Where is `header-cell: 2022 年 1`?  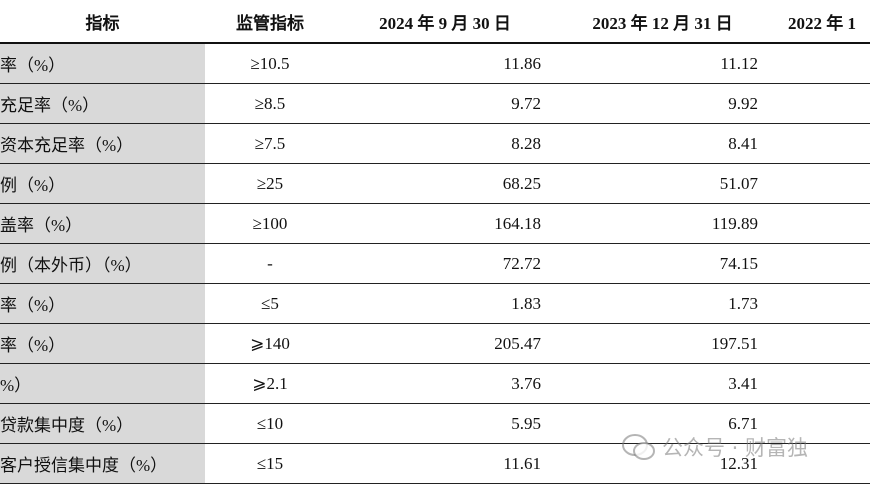
header-cell: 2022 年 1 is located at coordinates (820, 22).